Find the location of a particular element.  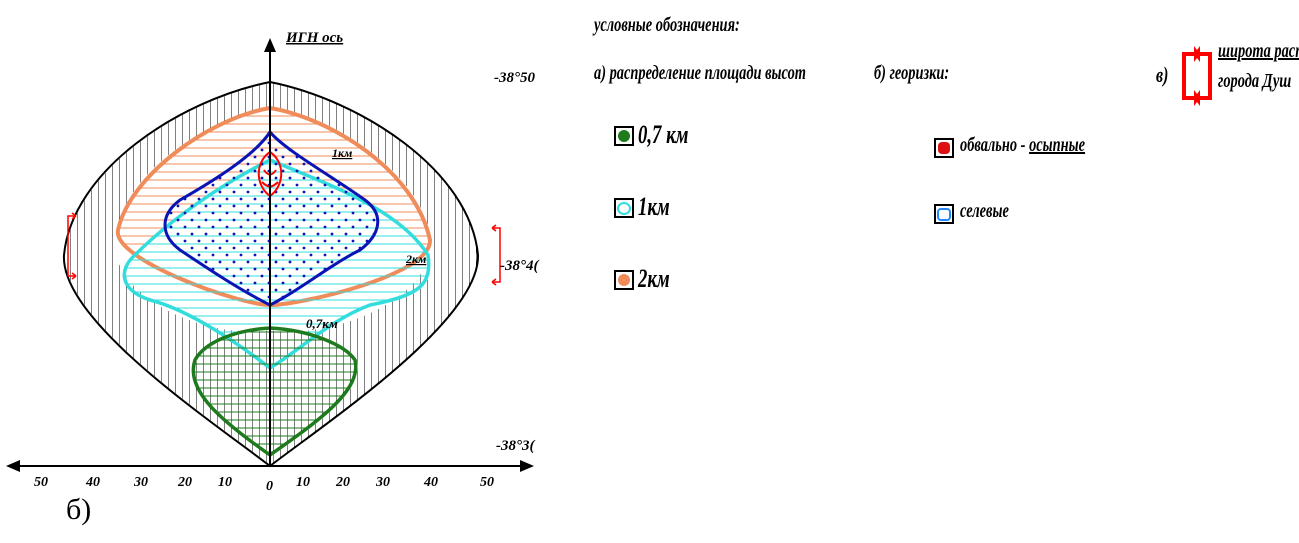

y-axis-arrow is located at coordinates (270, 45).